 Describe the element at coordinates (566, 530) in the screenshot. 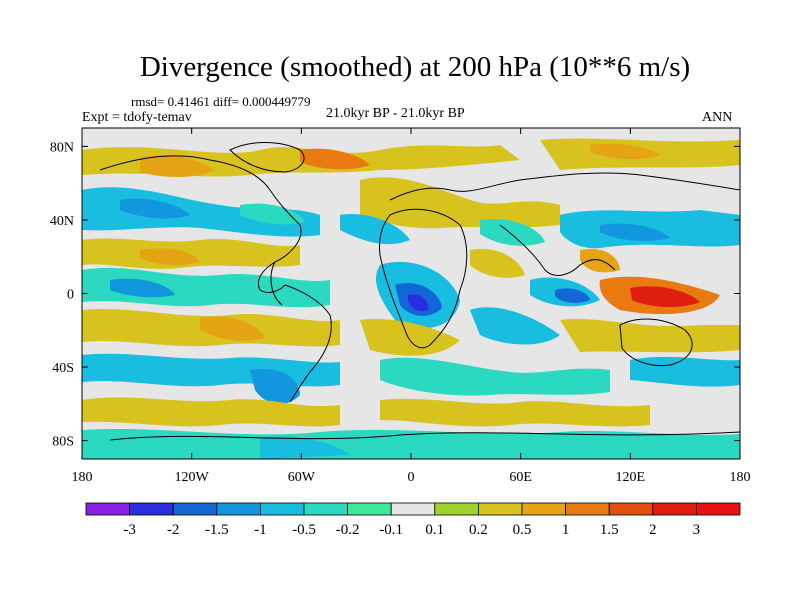

I see `colorbar-label: 1` at that location.